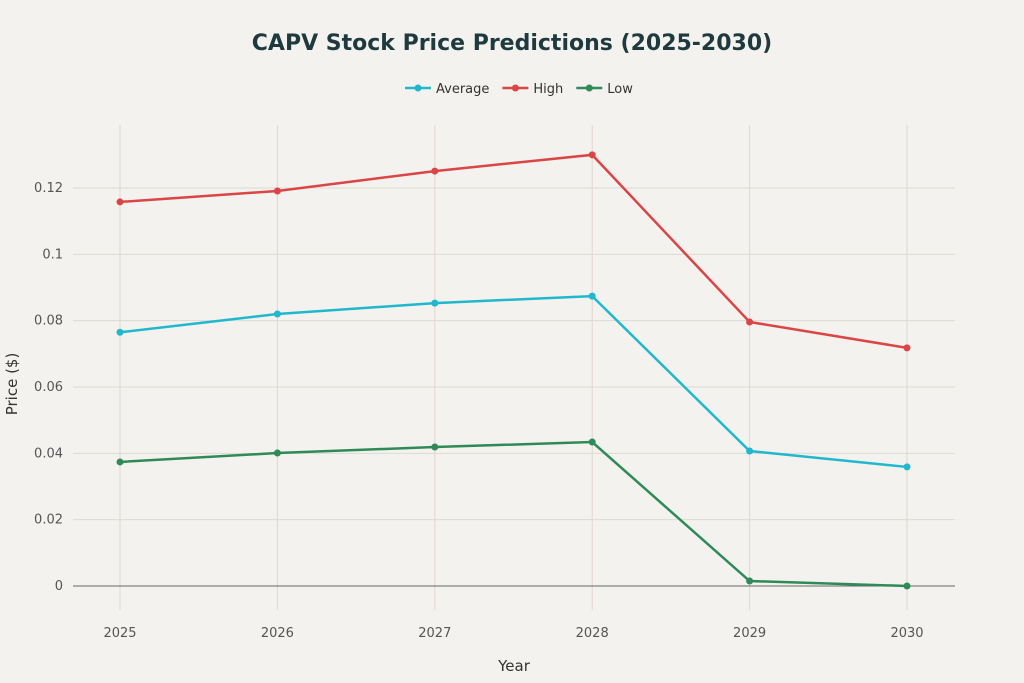 The height and width of the screenshot is (683, 1024). I want to click on legend: Average High Low, so click(519, 89).